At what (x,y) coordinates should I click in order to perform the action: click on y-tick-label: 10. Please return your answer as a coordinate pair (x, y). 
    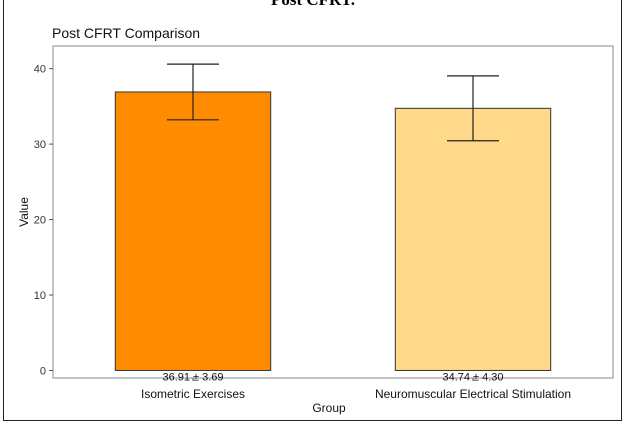
    Looking at the image, I should click on (40, 296).